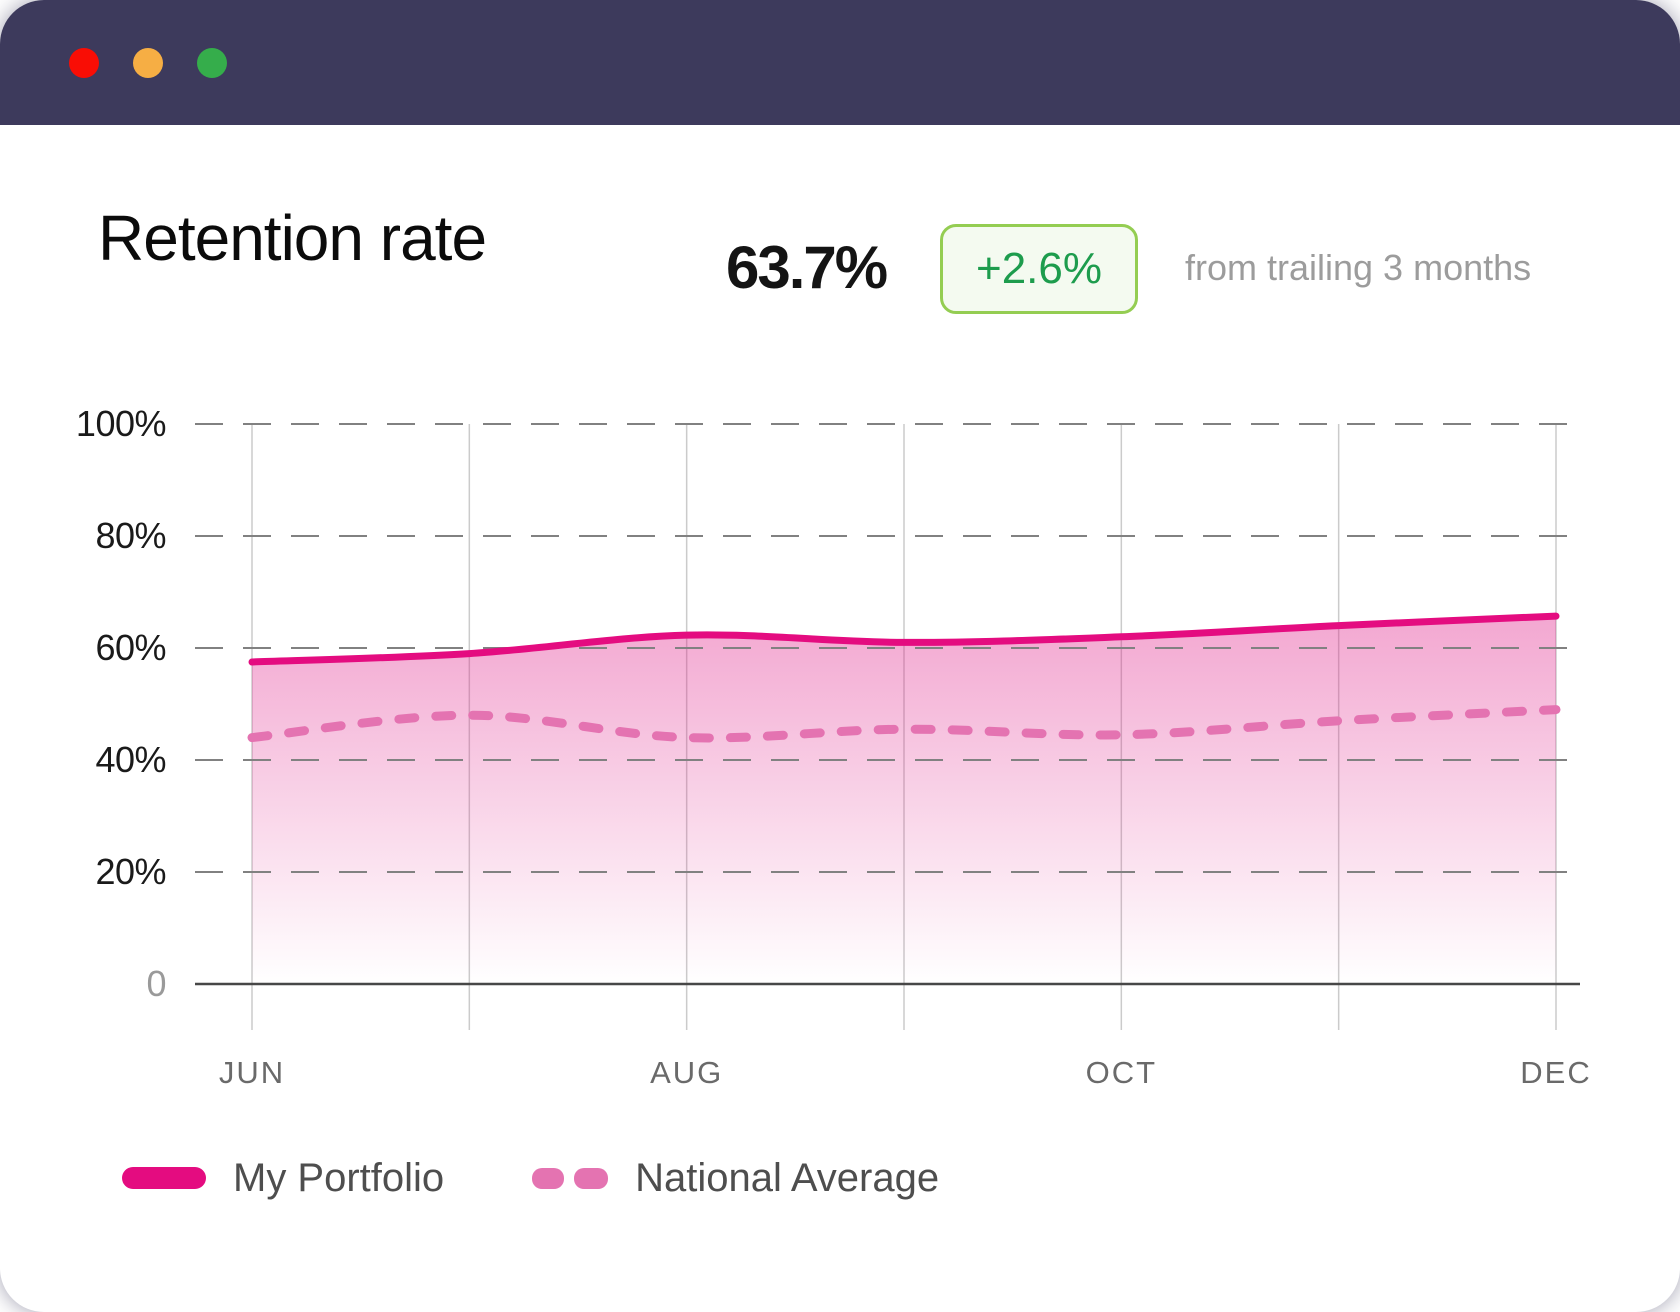 Image resolution: width=1680 pixels, height=1312 pixels. I want to click on y-axis-label: 100%, so click(121, 423).